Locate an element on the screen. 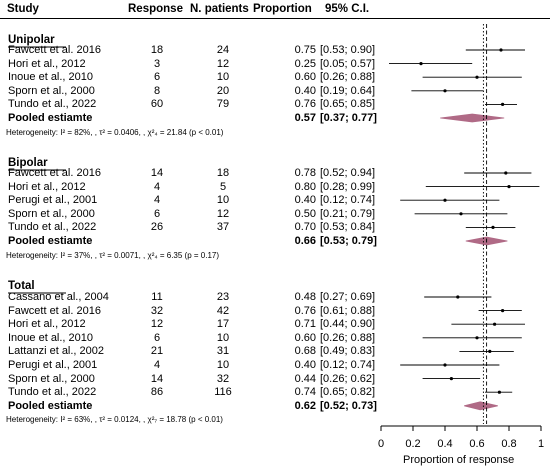 The height and width of the screenshot is (473, 550). response-count: 6 is located at coordinates (157, 337).